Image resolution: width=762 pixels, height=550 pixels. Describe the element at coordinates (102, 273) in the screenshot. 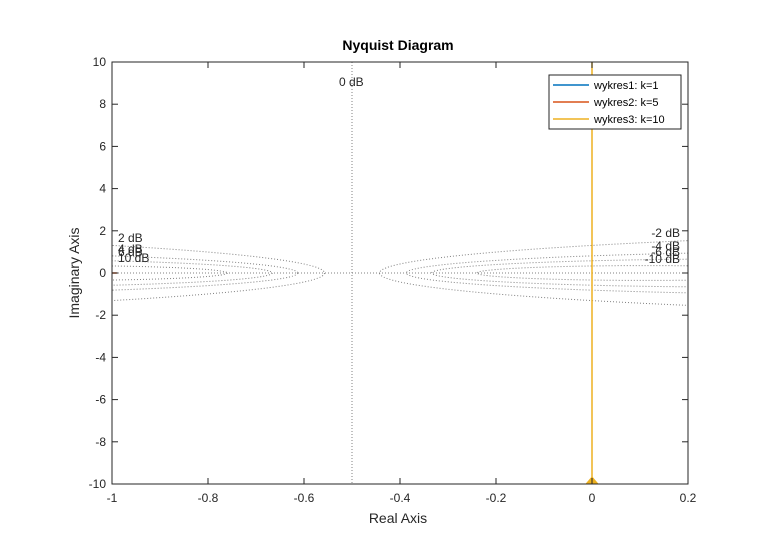

I see `y-tick-label-5: 0` at that location.